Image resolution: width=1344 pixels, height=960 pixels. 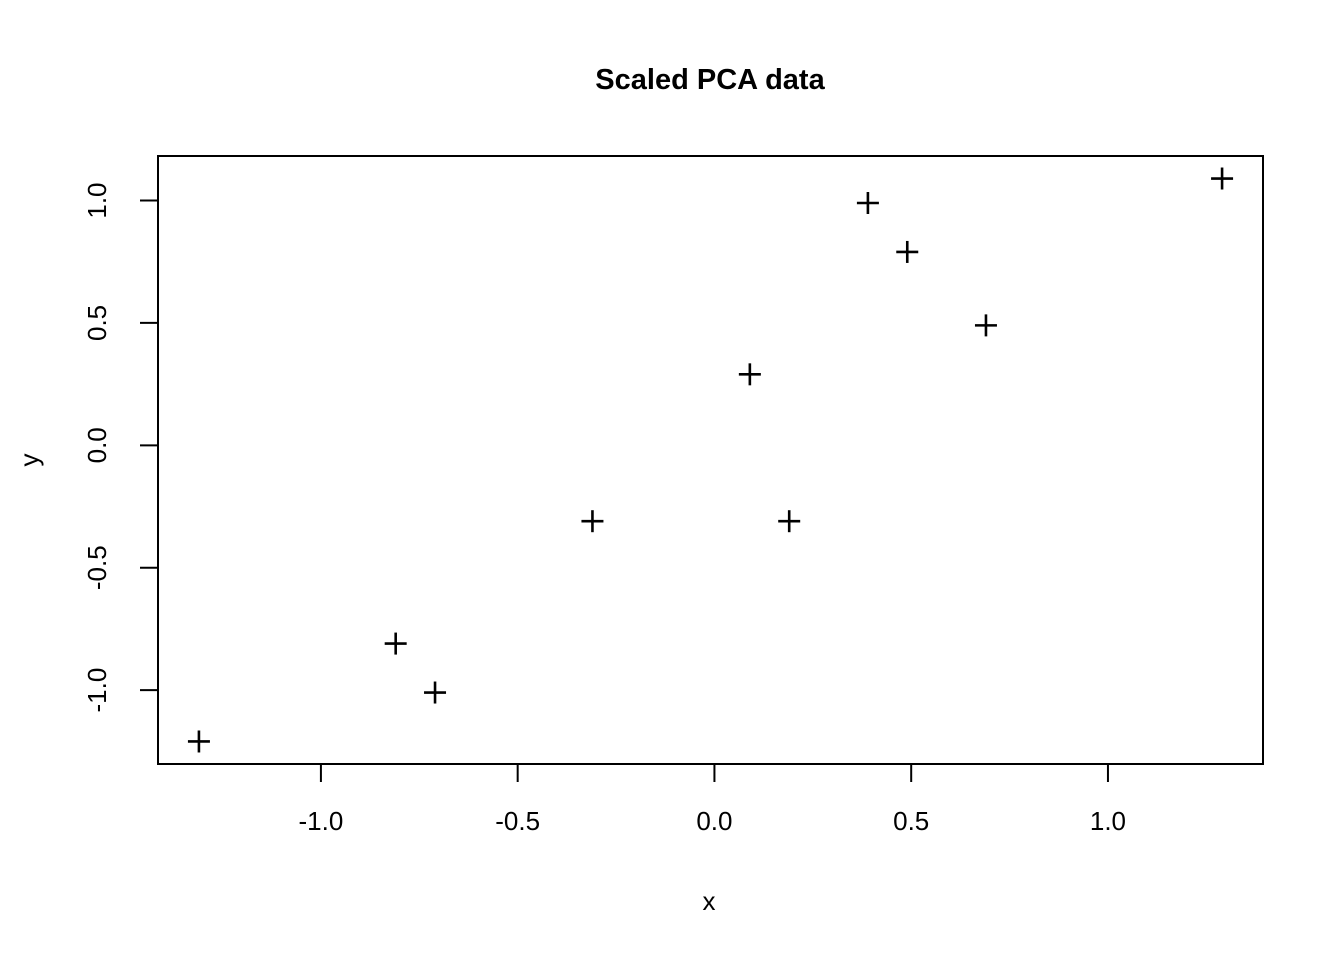 I want to click on y-tick-label: 1.0, so click(x=97, y=200).